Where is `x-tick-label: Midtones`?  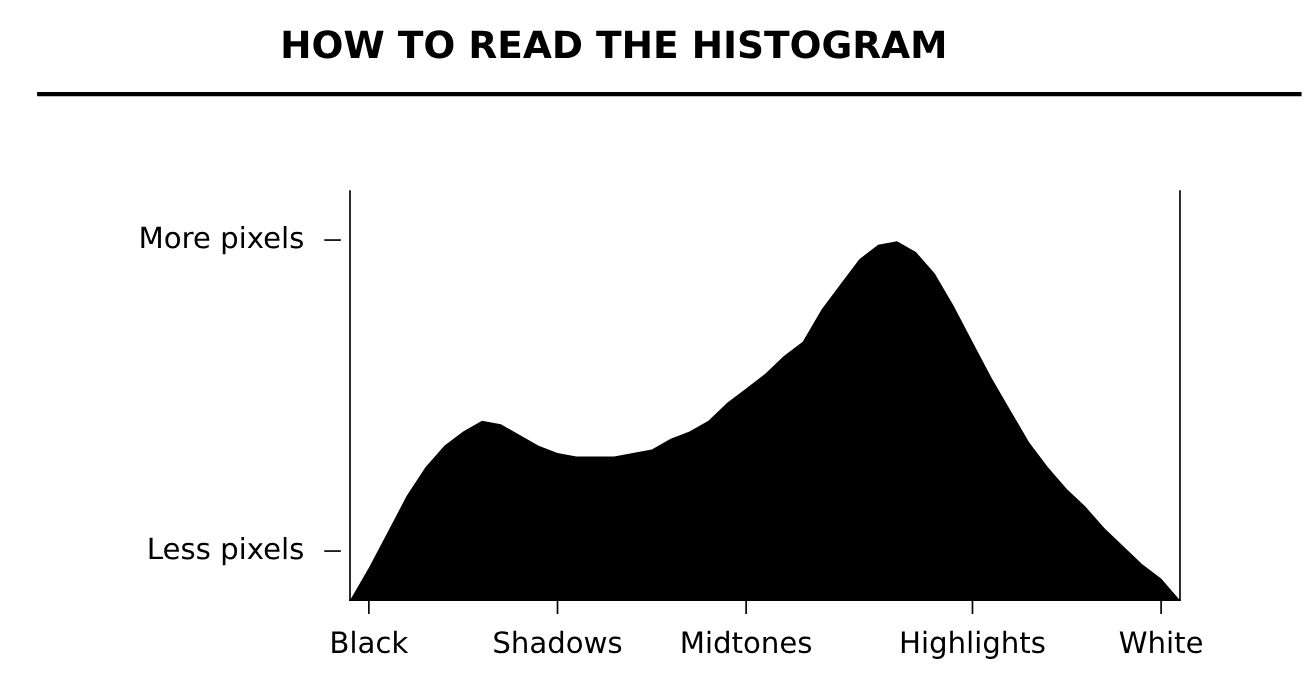 x-tick-label: Midtones is located at coordinates (747, 642).